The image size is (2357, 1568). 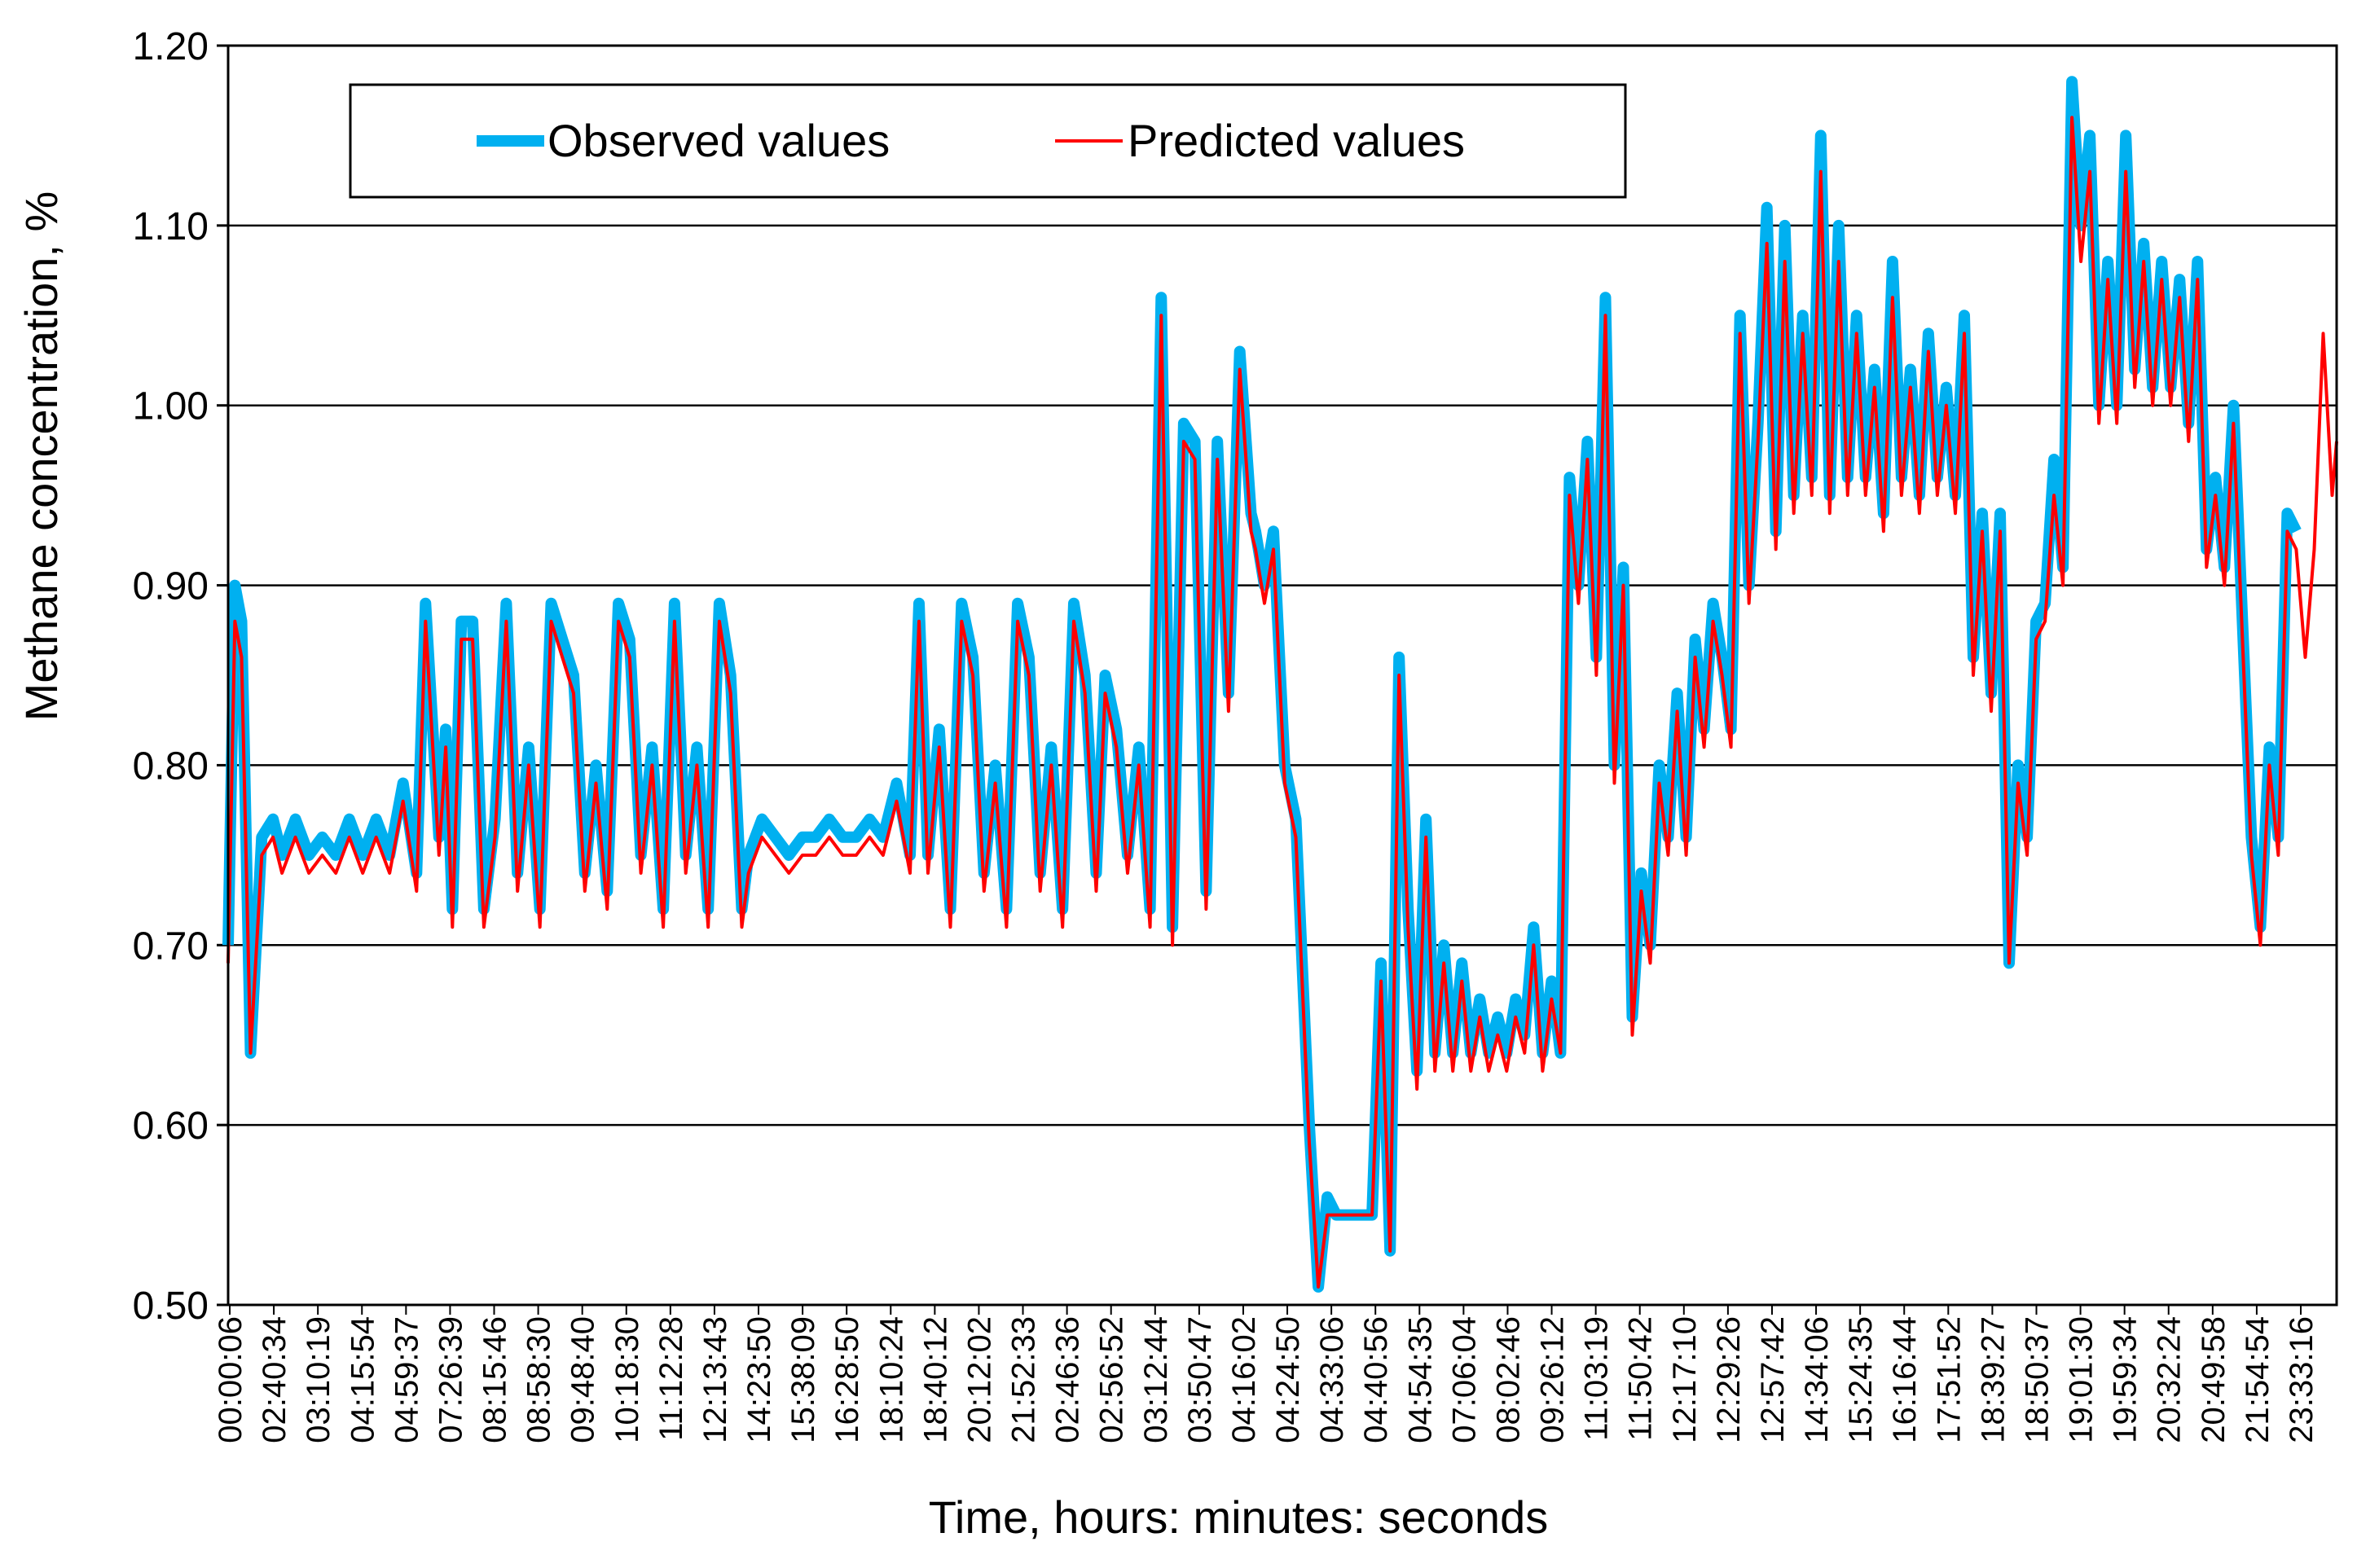 What do you see at coordinates (1156, 1379) in the screenshot?
I see `x-tick-label: 03:12:44` at bounding box center [1156, 1379].